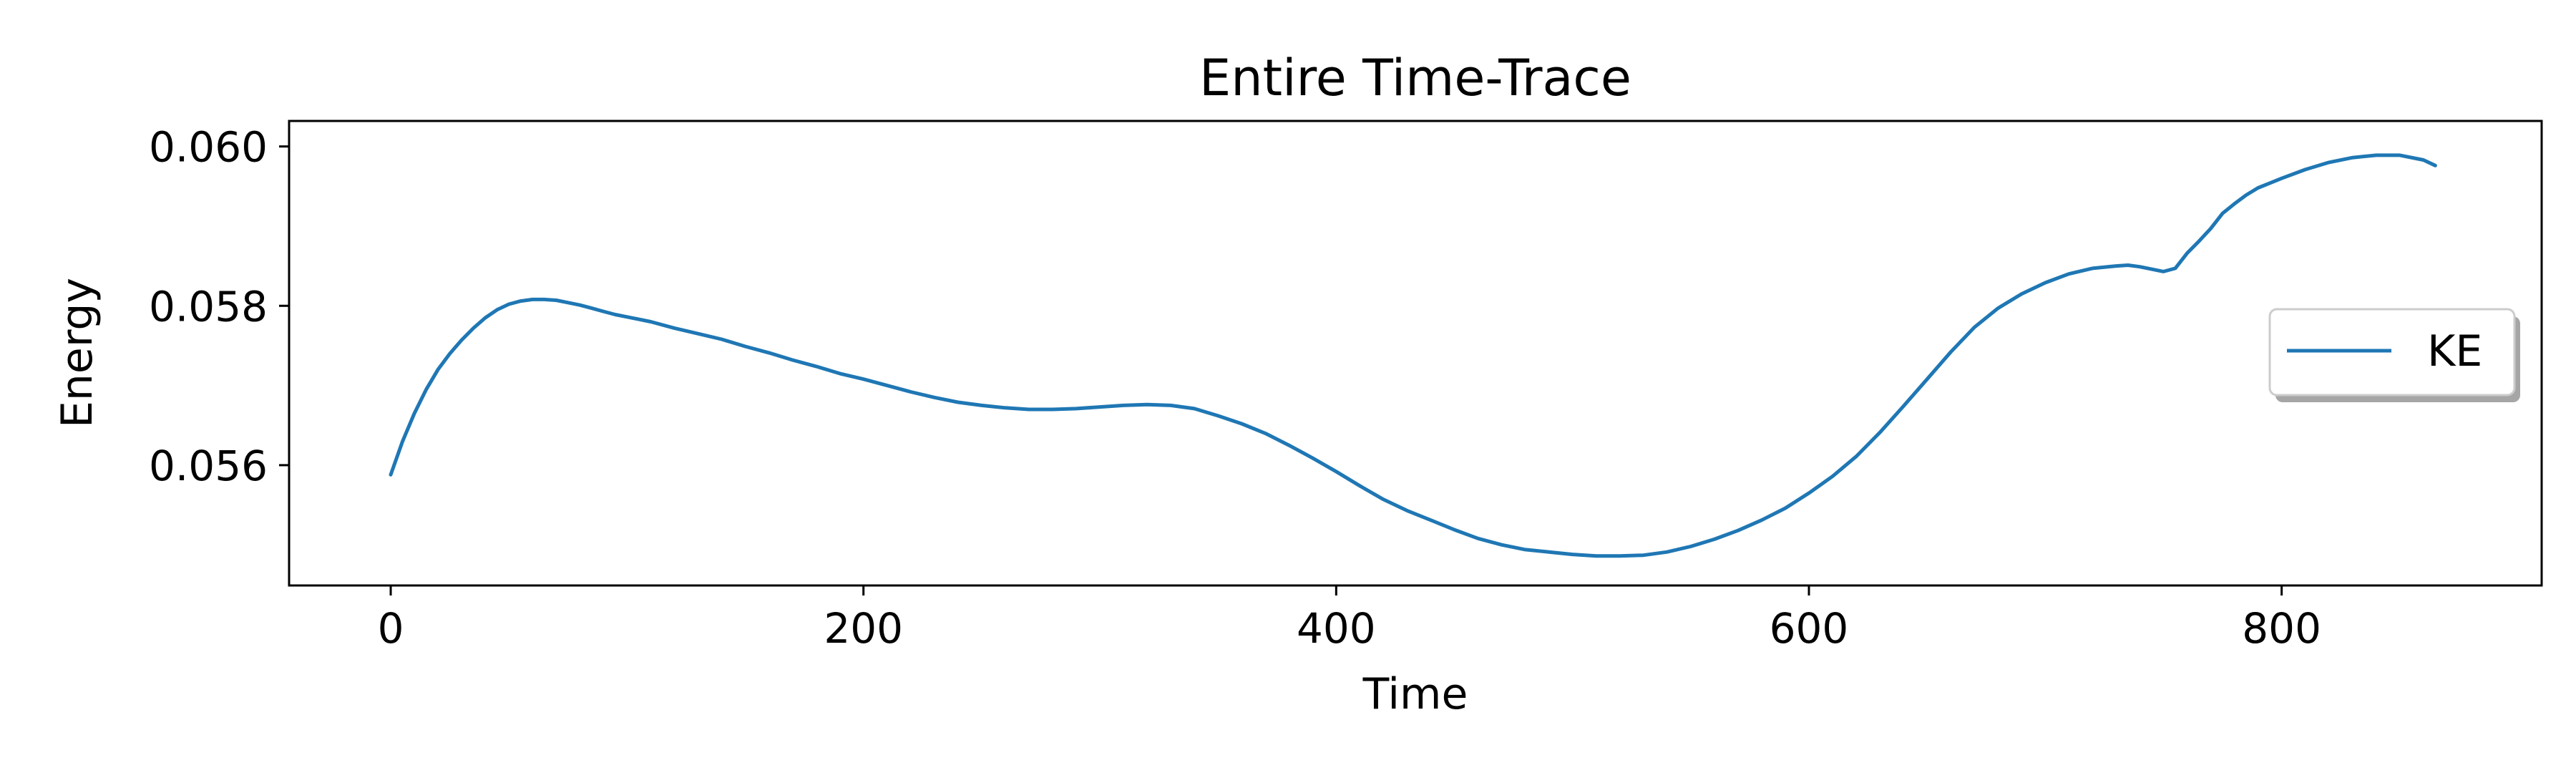 Image resolution: width=2576 pixels, height=773 pixels. What do you see at coordinates (1336, 628) in the screenshot?
I see `x-tick-label: 400` at bounding box center [1336, 628].